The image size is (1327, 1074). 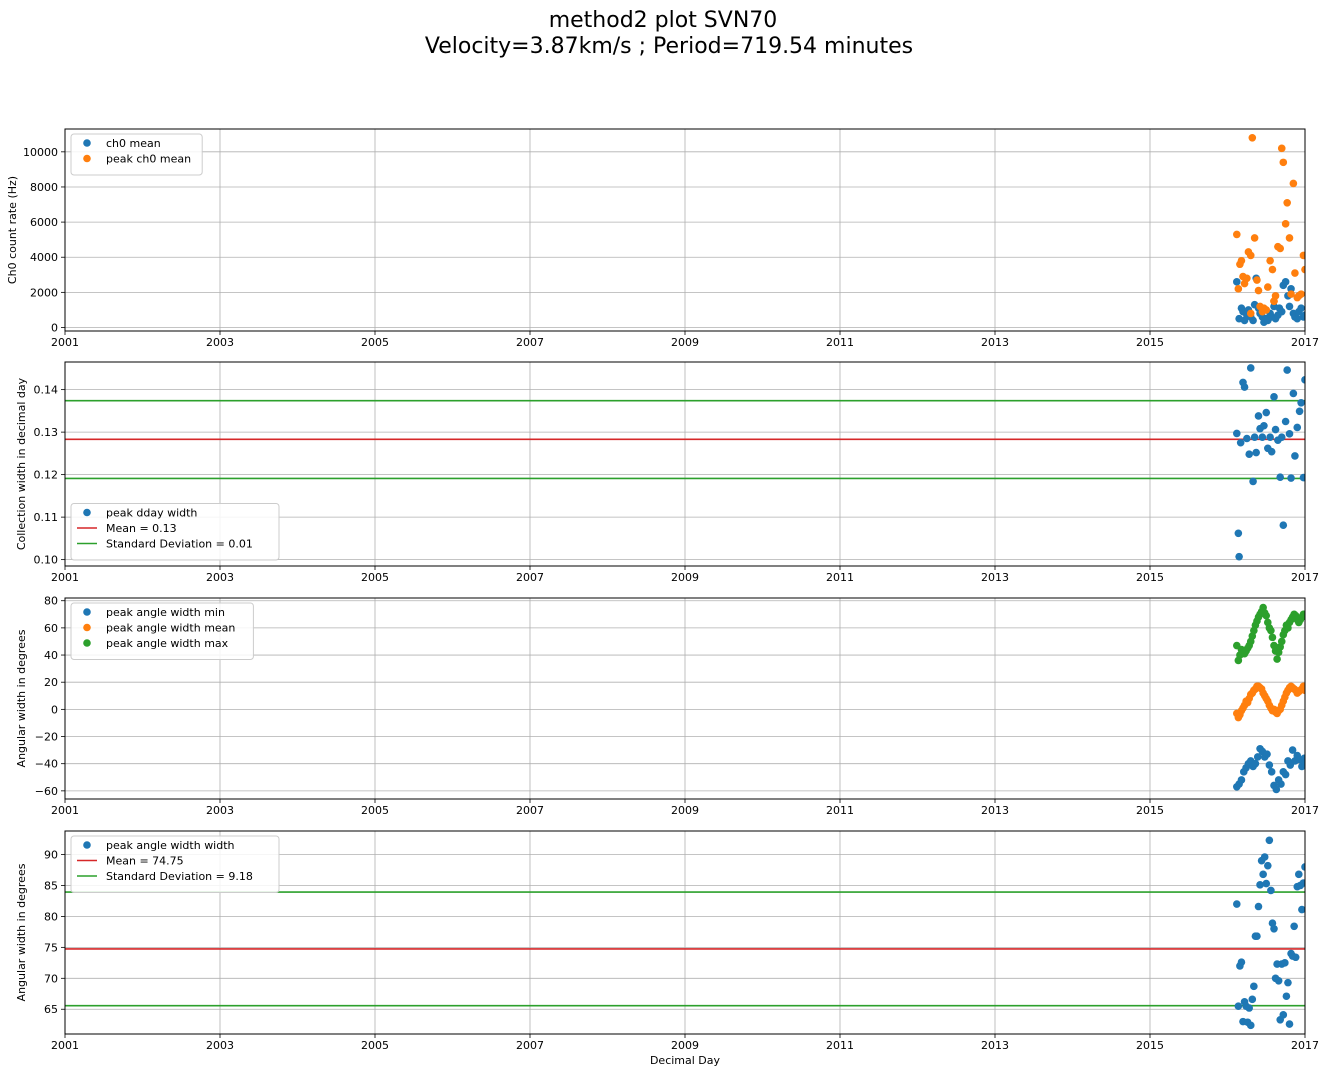 What do you see at coordinates (375, 342) in the screenshot?
I see `x-tick-label: 2005` at bounding box center [375, 342].